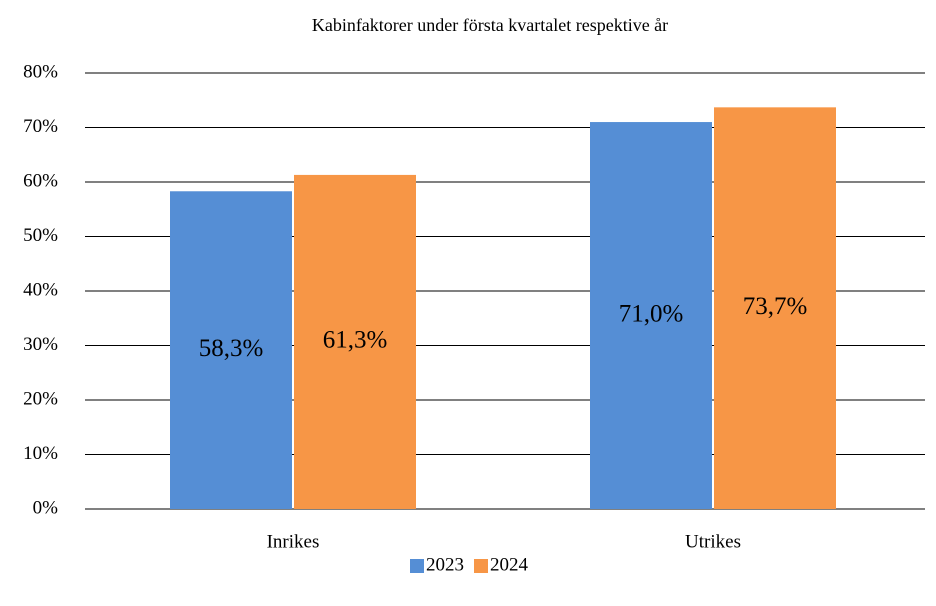 This screenshot has height=606, width=936. What do you see at coordinates (40, 235) in the screenshot?
I see `y-tick-label: 50%` at bounding box center [40, 235].